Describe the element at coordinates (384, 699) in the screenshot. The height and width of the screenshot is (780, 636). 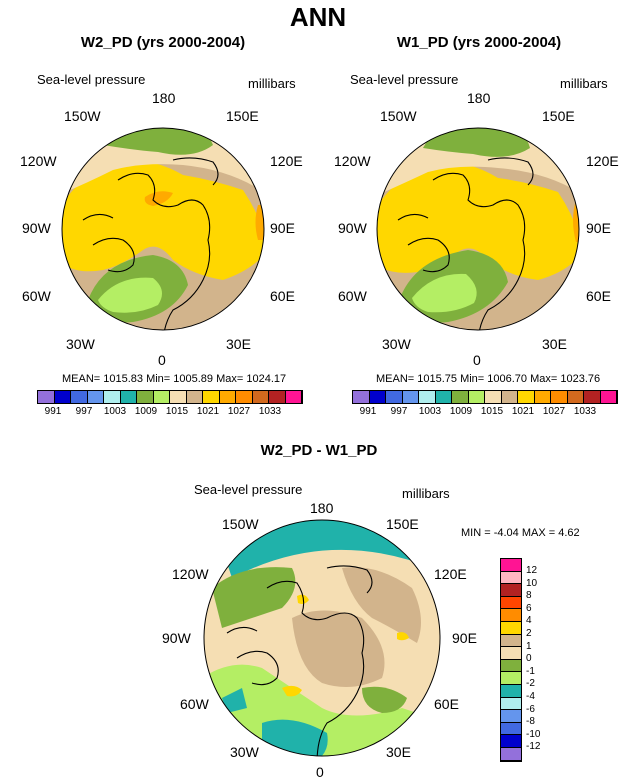
I see `field-green-east` at that location.